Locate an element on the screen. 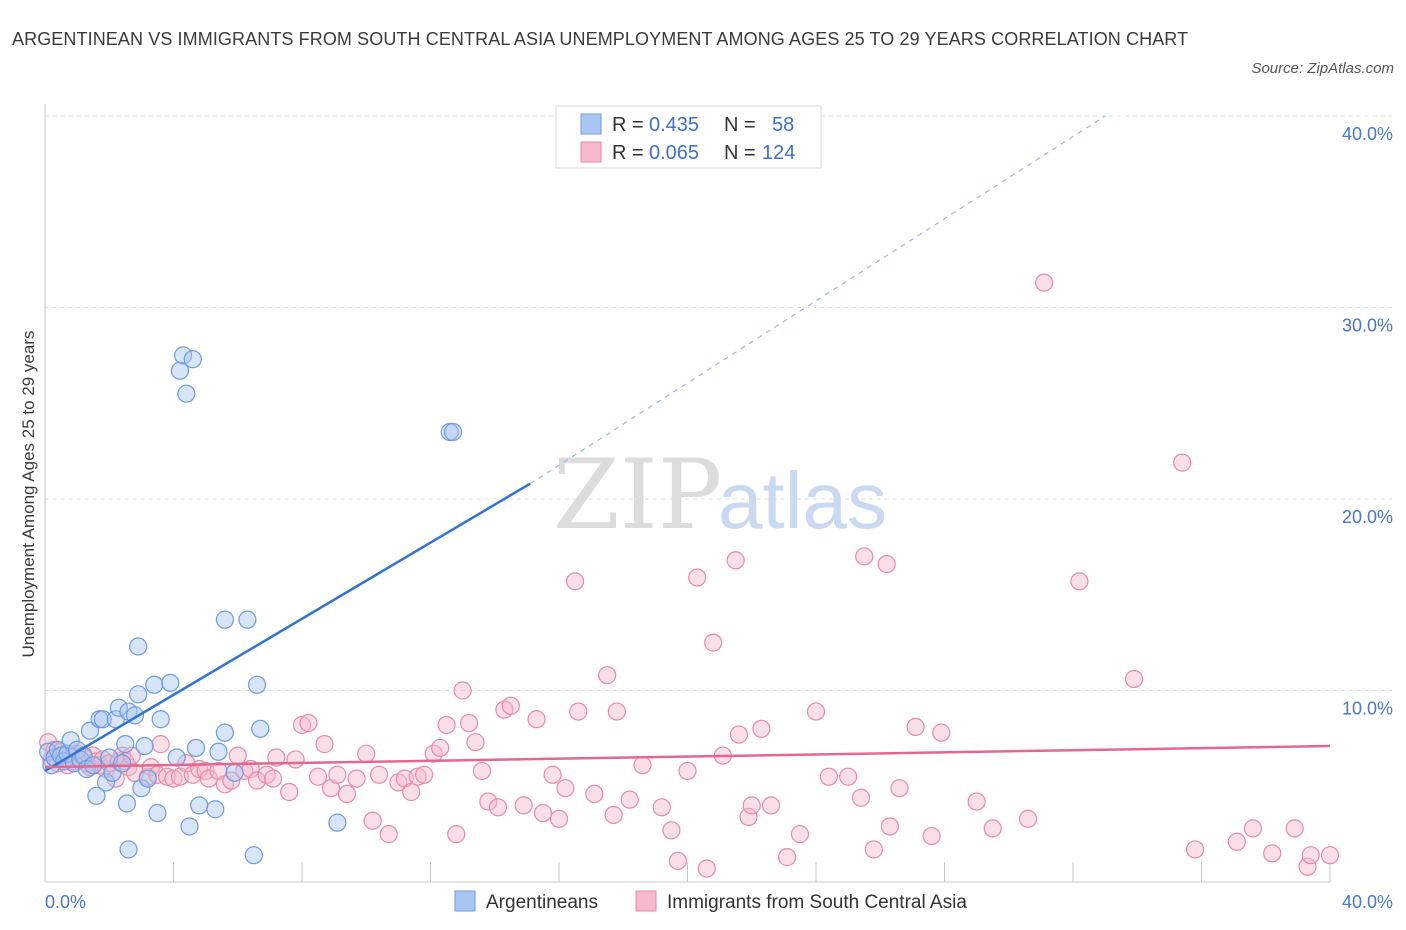 The width and height of the screenshot is (1406, 930). x-tick-labels: 0.0% 40.0% is located at coordinates (719, 902).